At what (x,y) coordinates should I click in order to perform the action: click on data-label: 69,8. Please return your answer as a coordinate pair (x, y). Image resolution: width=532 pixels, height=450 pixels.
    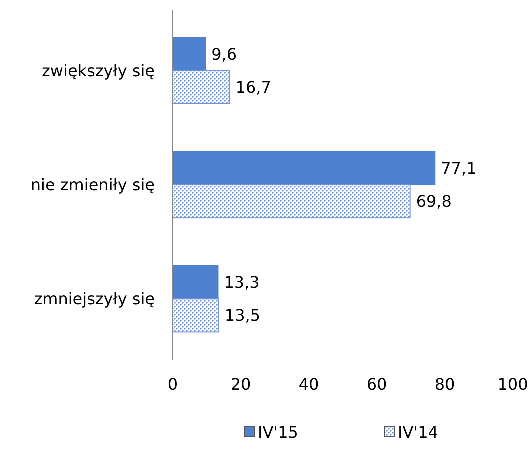
    Looking at the image, I should click on (434, 202).